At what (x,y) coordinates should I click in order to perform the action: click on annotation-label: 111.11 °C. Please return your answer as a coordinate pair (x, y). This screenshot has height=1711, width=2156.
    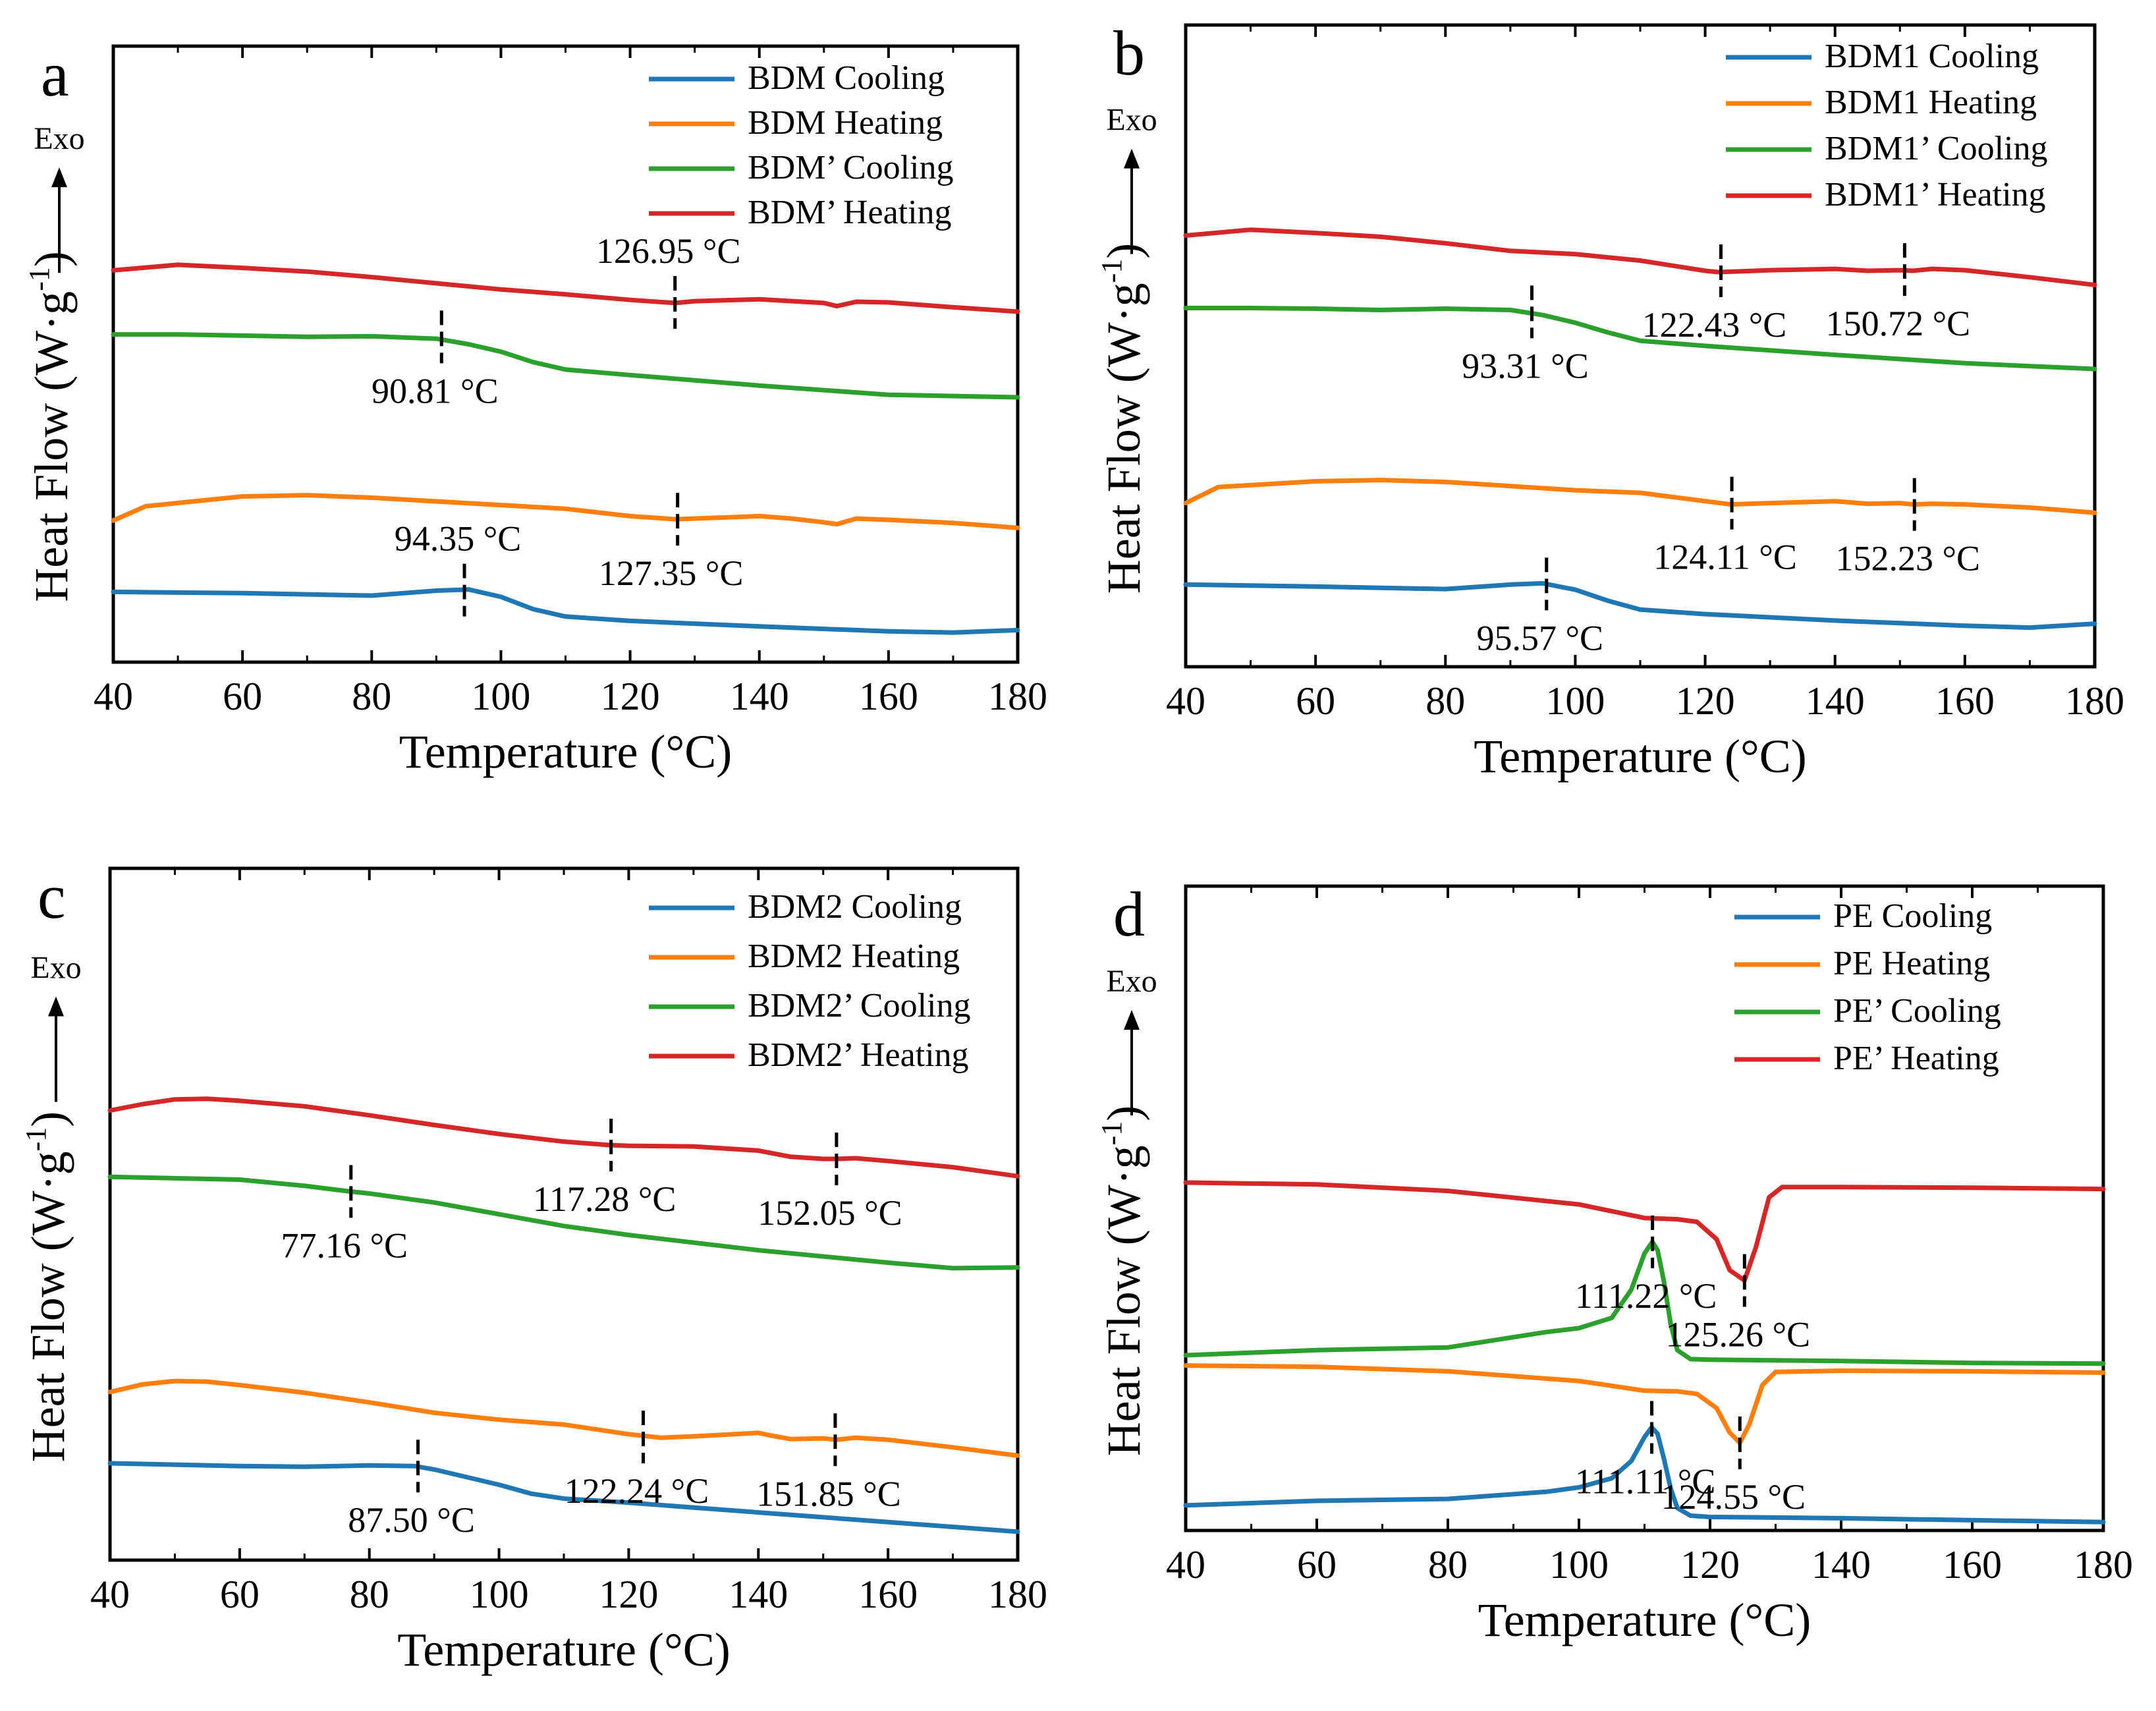
    Looking at the image, I should click on (1645, 1482).